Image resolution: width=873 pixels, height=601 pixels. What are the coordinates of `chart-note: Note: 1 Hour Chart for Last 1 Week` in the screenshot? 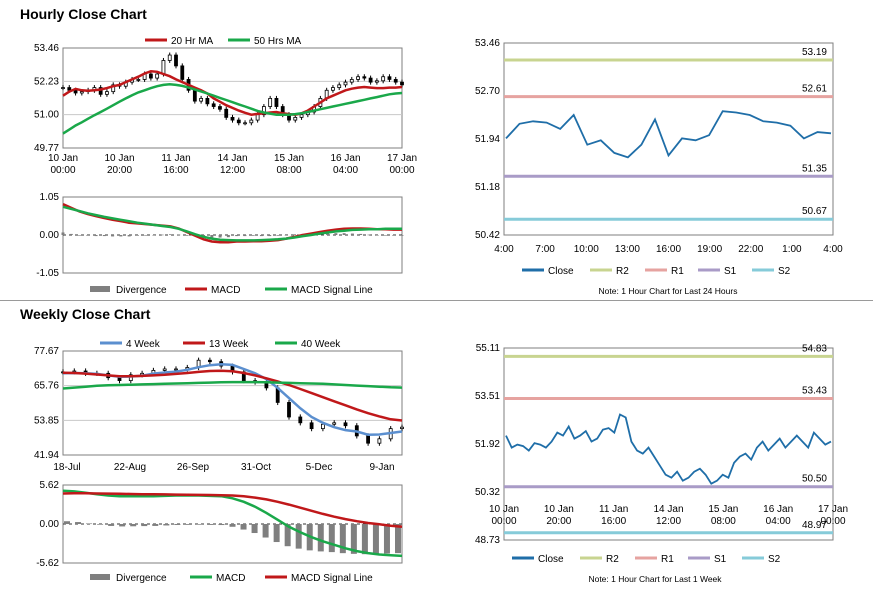 It's located at (655, 579).